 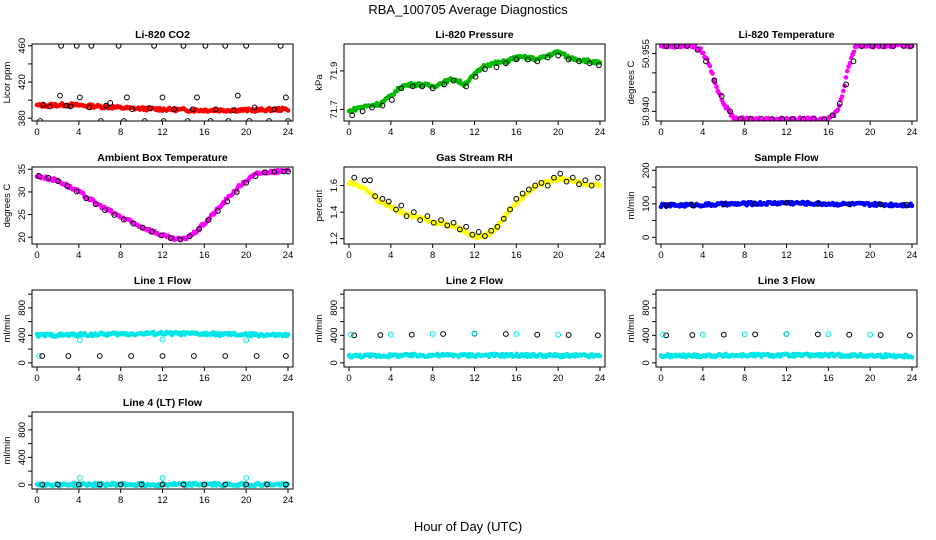 What do you see at coordinates (702, 255) in the screenshot?
I see `panel-5-x-tick-label: 4` at bounding box center [702, 255].